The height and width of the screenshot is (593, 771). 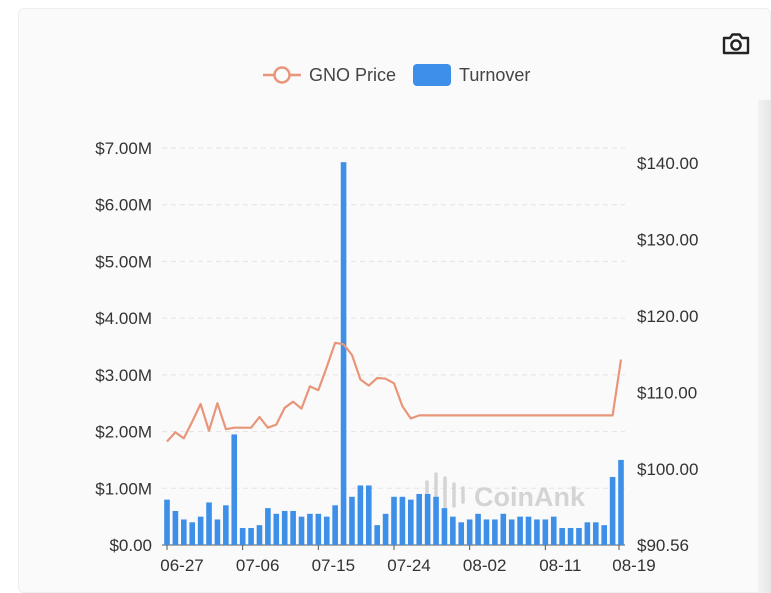 What do you see at coordinates (667, 393) in the screenshot?
I see `y-right-tick-label: $110.00` at bounding box center [667, 393].